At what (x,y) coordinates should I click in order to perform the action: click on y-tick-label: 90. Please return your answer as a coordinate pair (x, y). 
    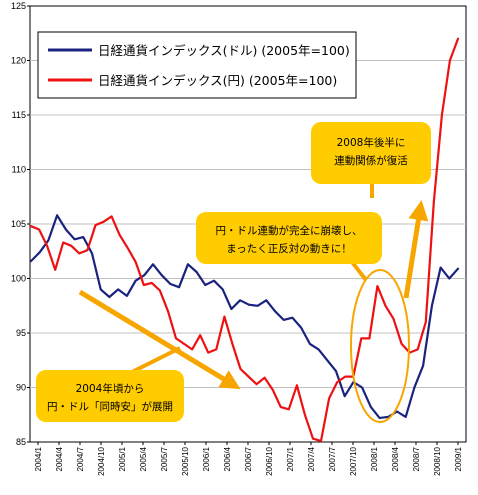
    Looking at the image, I should click on (21, 388).